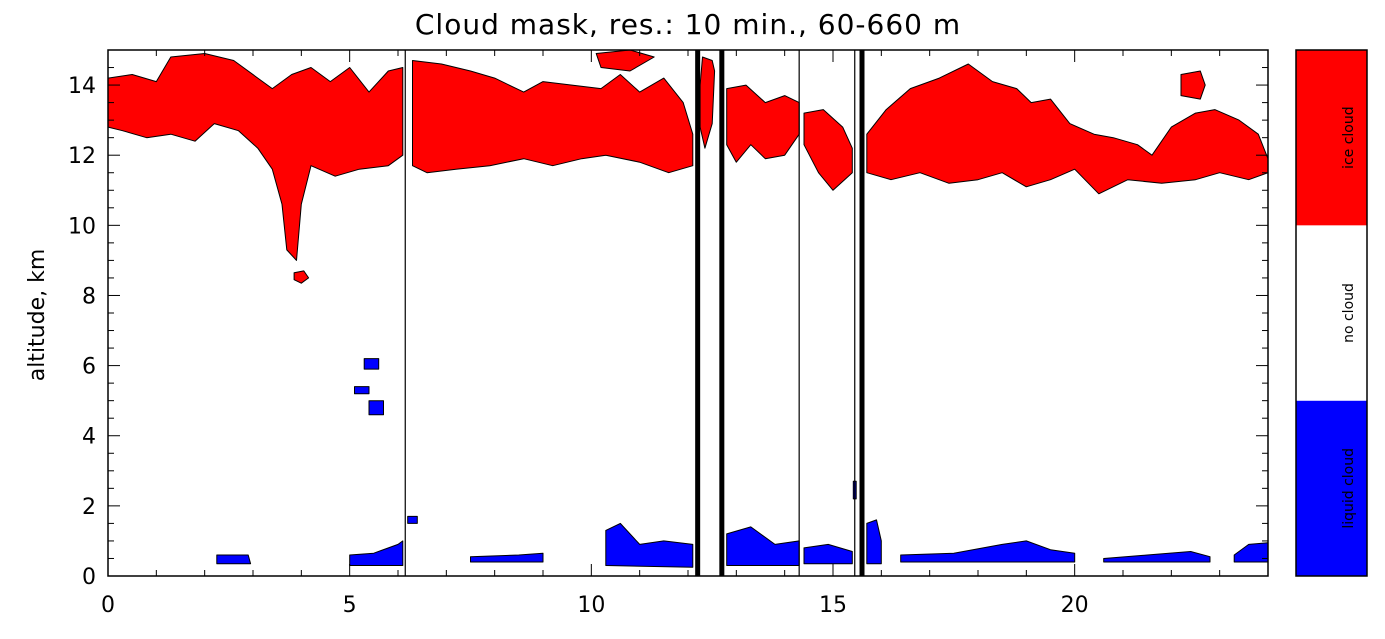 The height and width of the screenshot is (639, 1385). What do you see at coordinates (89, 577) in the screenshot?
I see `y-tick-label: 0` at bounding box center [89, 577].